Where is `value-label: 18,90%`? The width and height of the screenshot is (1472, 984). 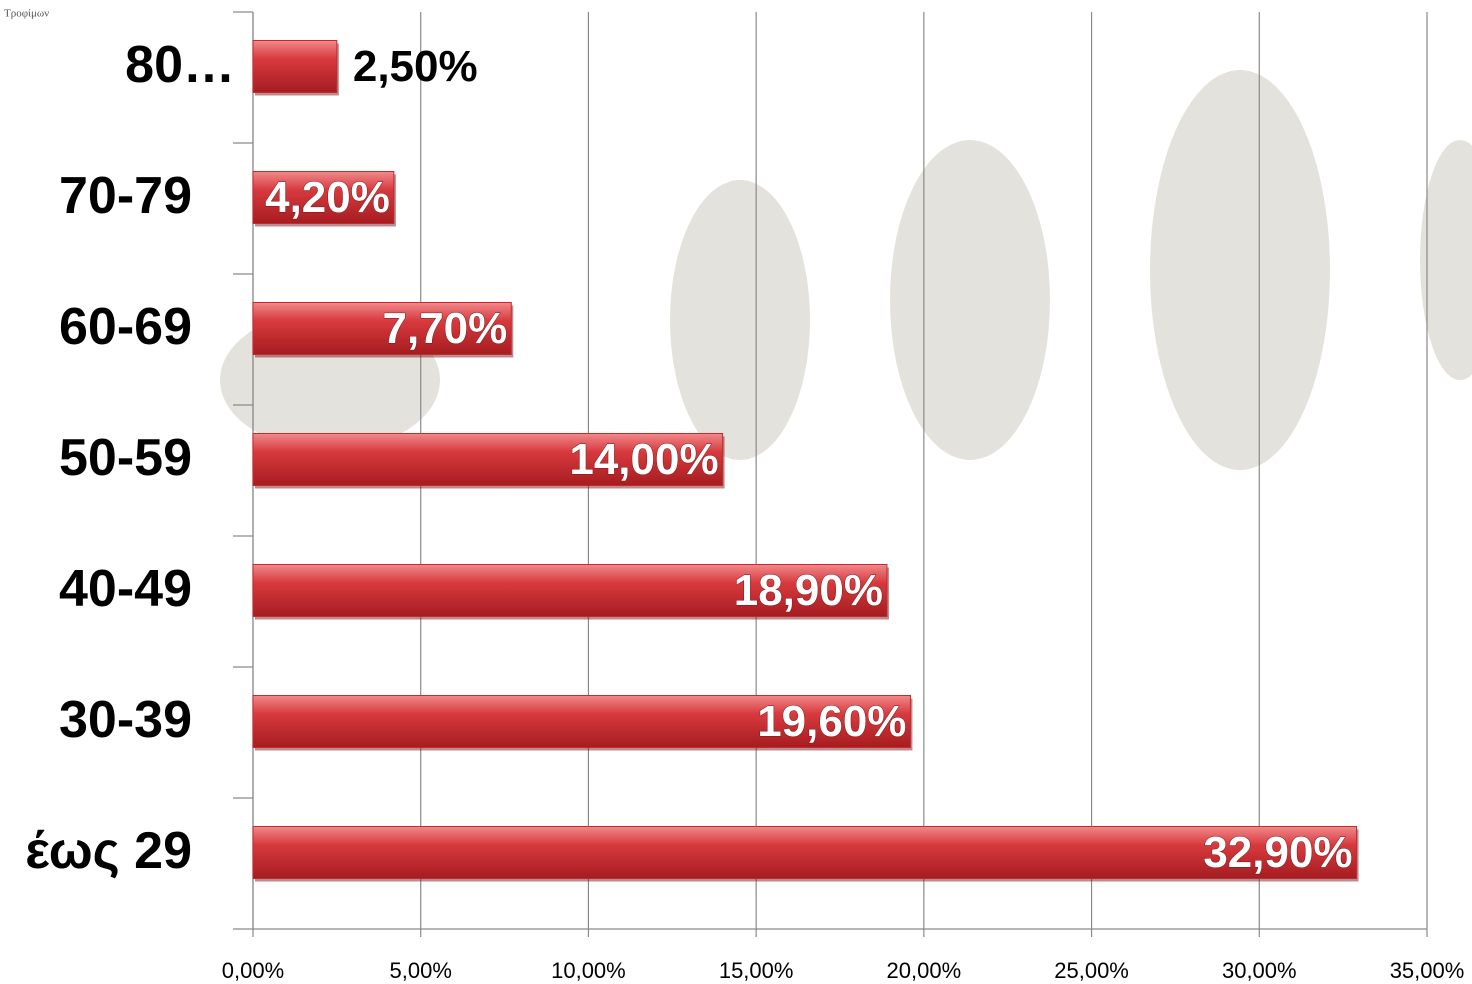
value-label: 18,90% is located at coordinates (808, 590).